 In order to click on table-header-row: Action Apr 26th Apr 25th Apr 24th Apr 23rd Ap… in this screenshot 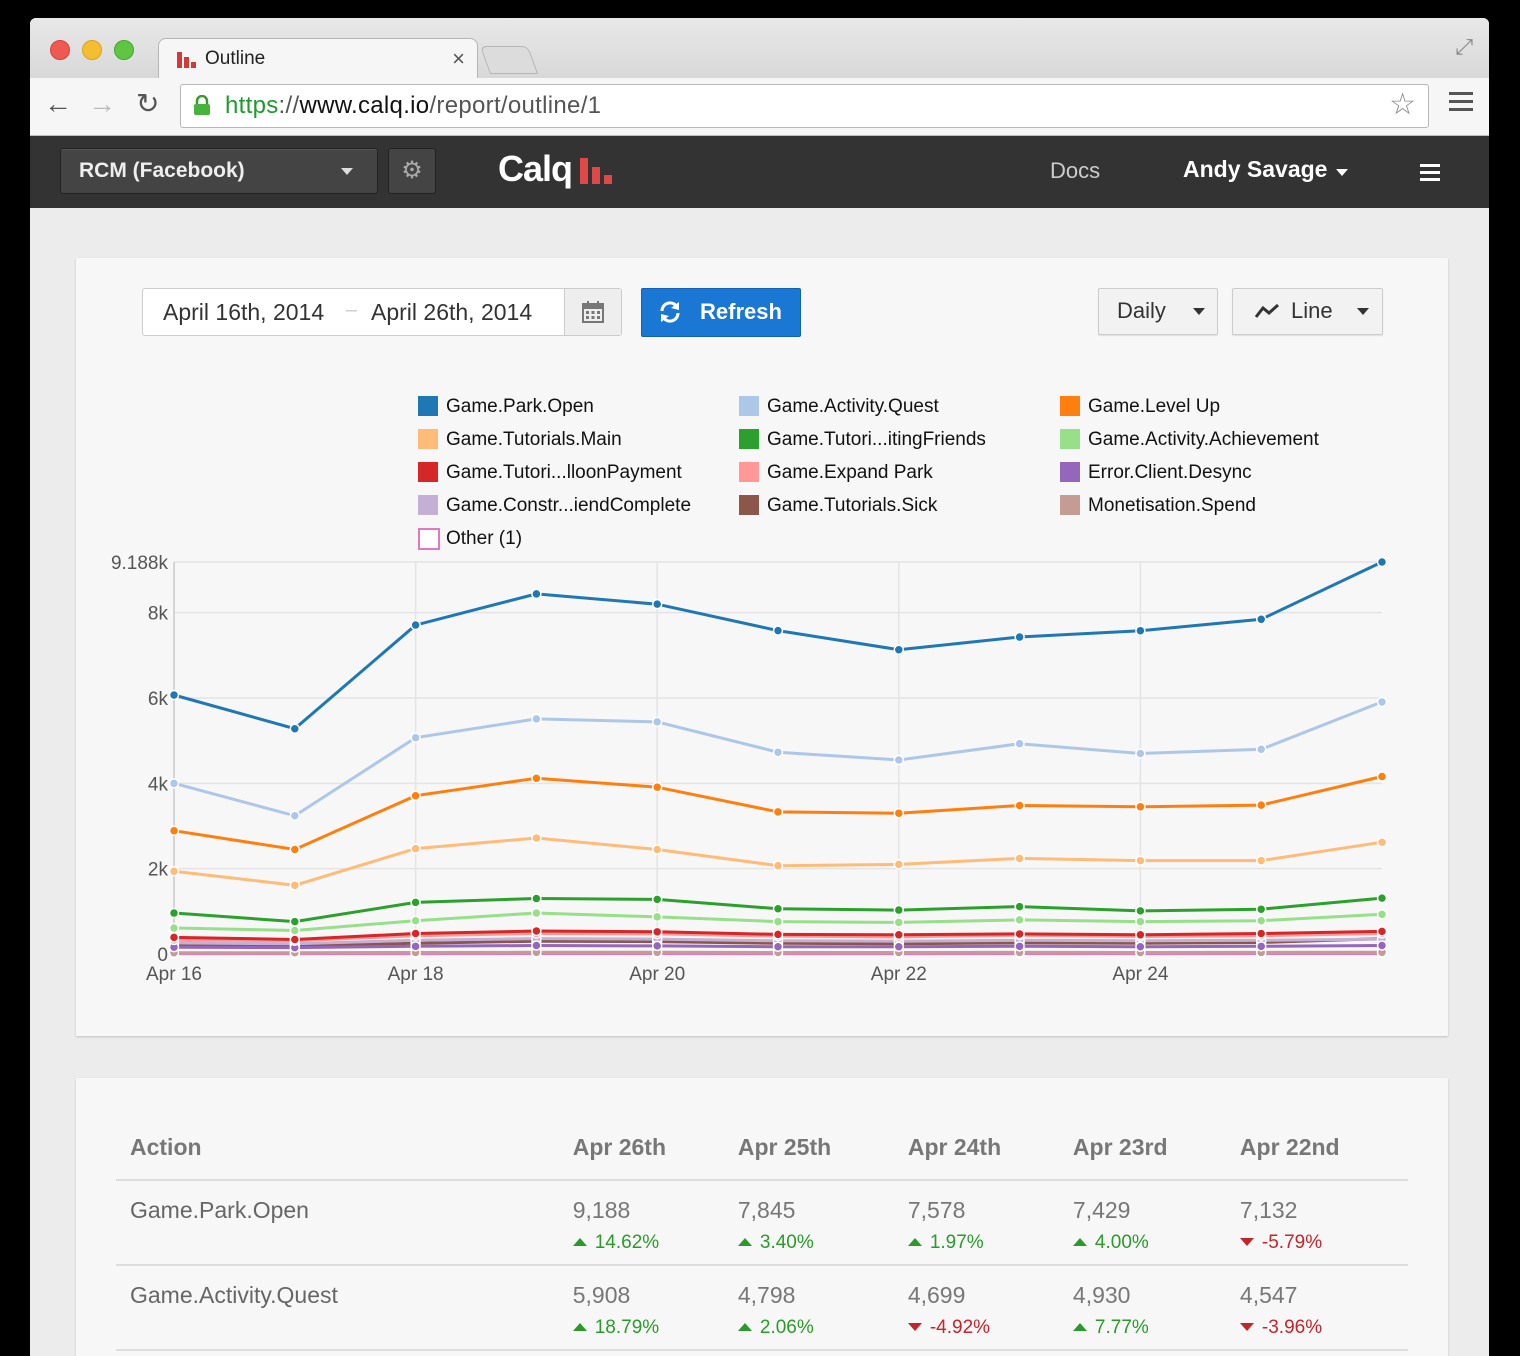, I will do `click(762, 1154)`.